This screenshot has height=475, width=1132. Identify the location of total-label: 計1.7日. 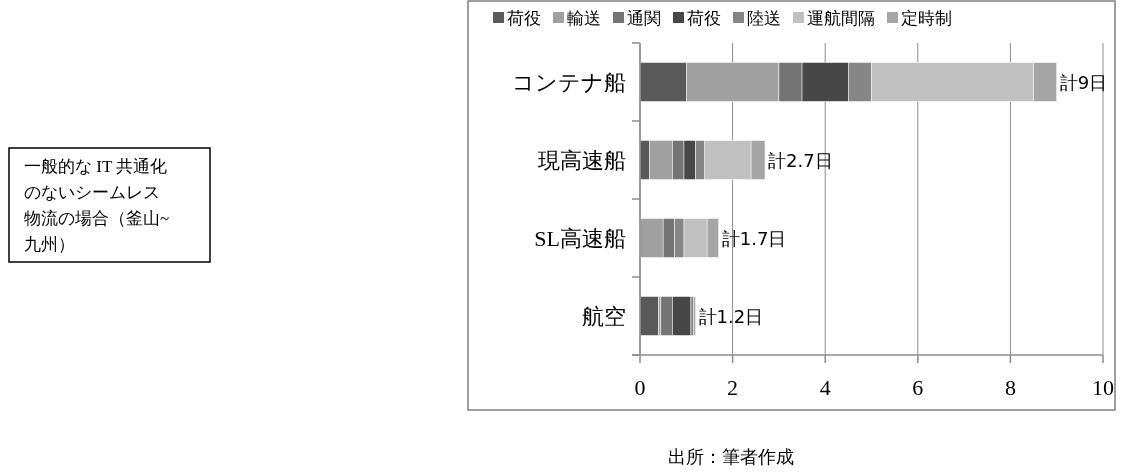
(754, 238).